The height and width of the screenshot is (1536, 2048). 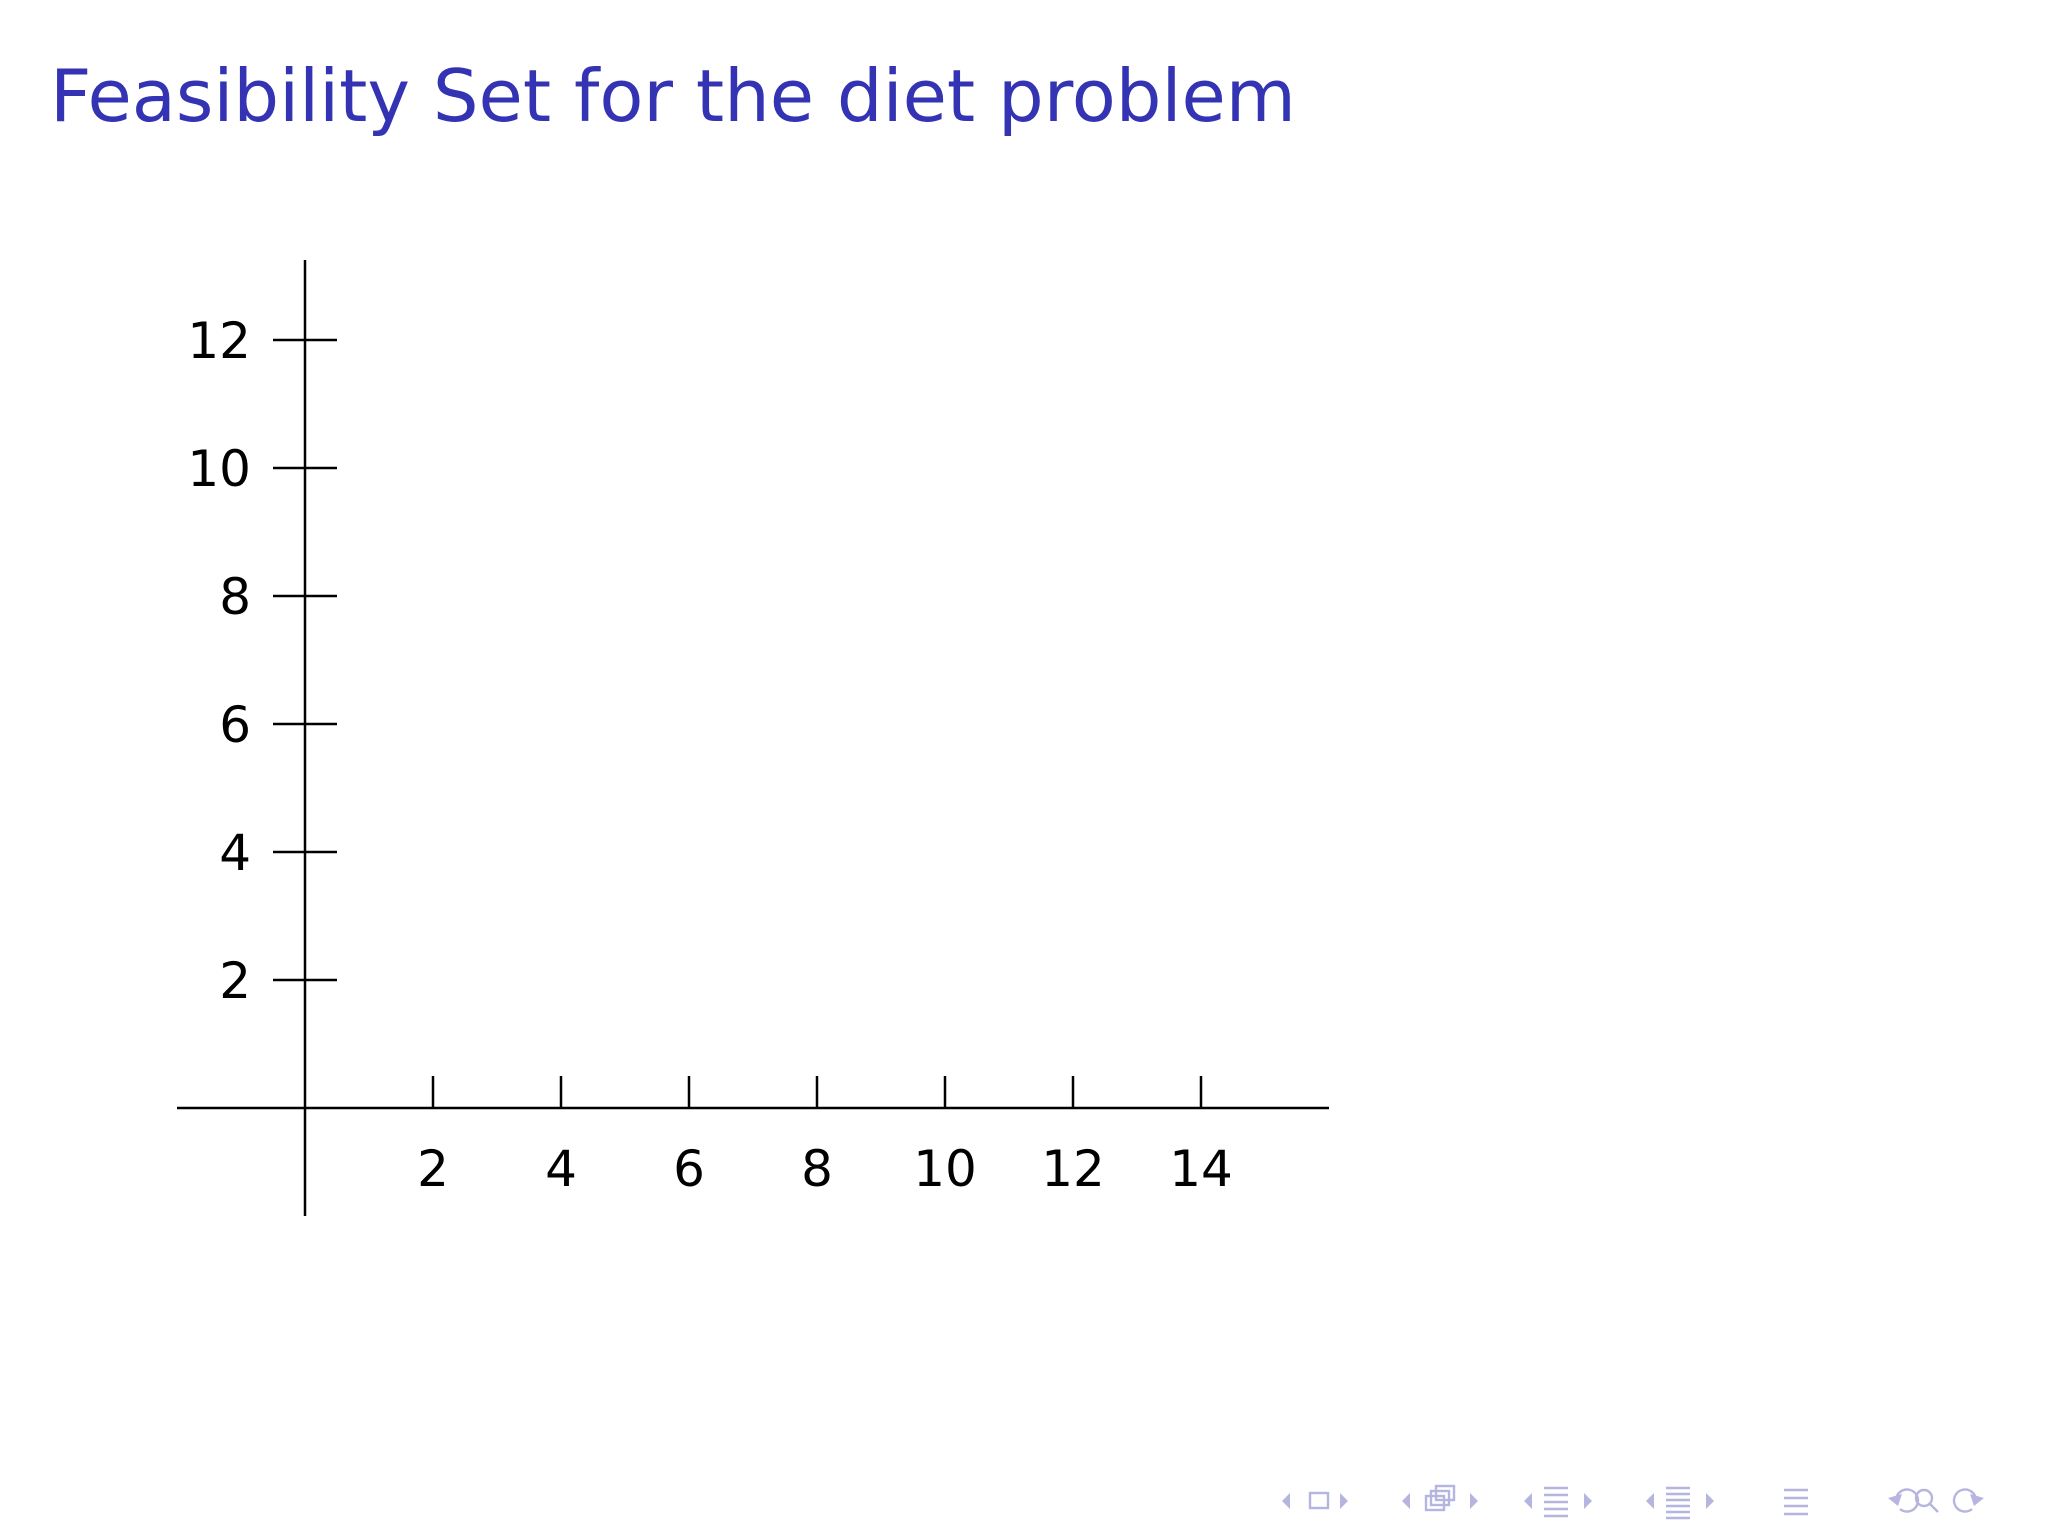 I want to click on document-nav-icon, so click(x=1678, y=1503).